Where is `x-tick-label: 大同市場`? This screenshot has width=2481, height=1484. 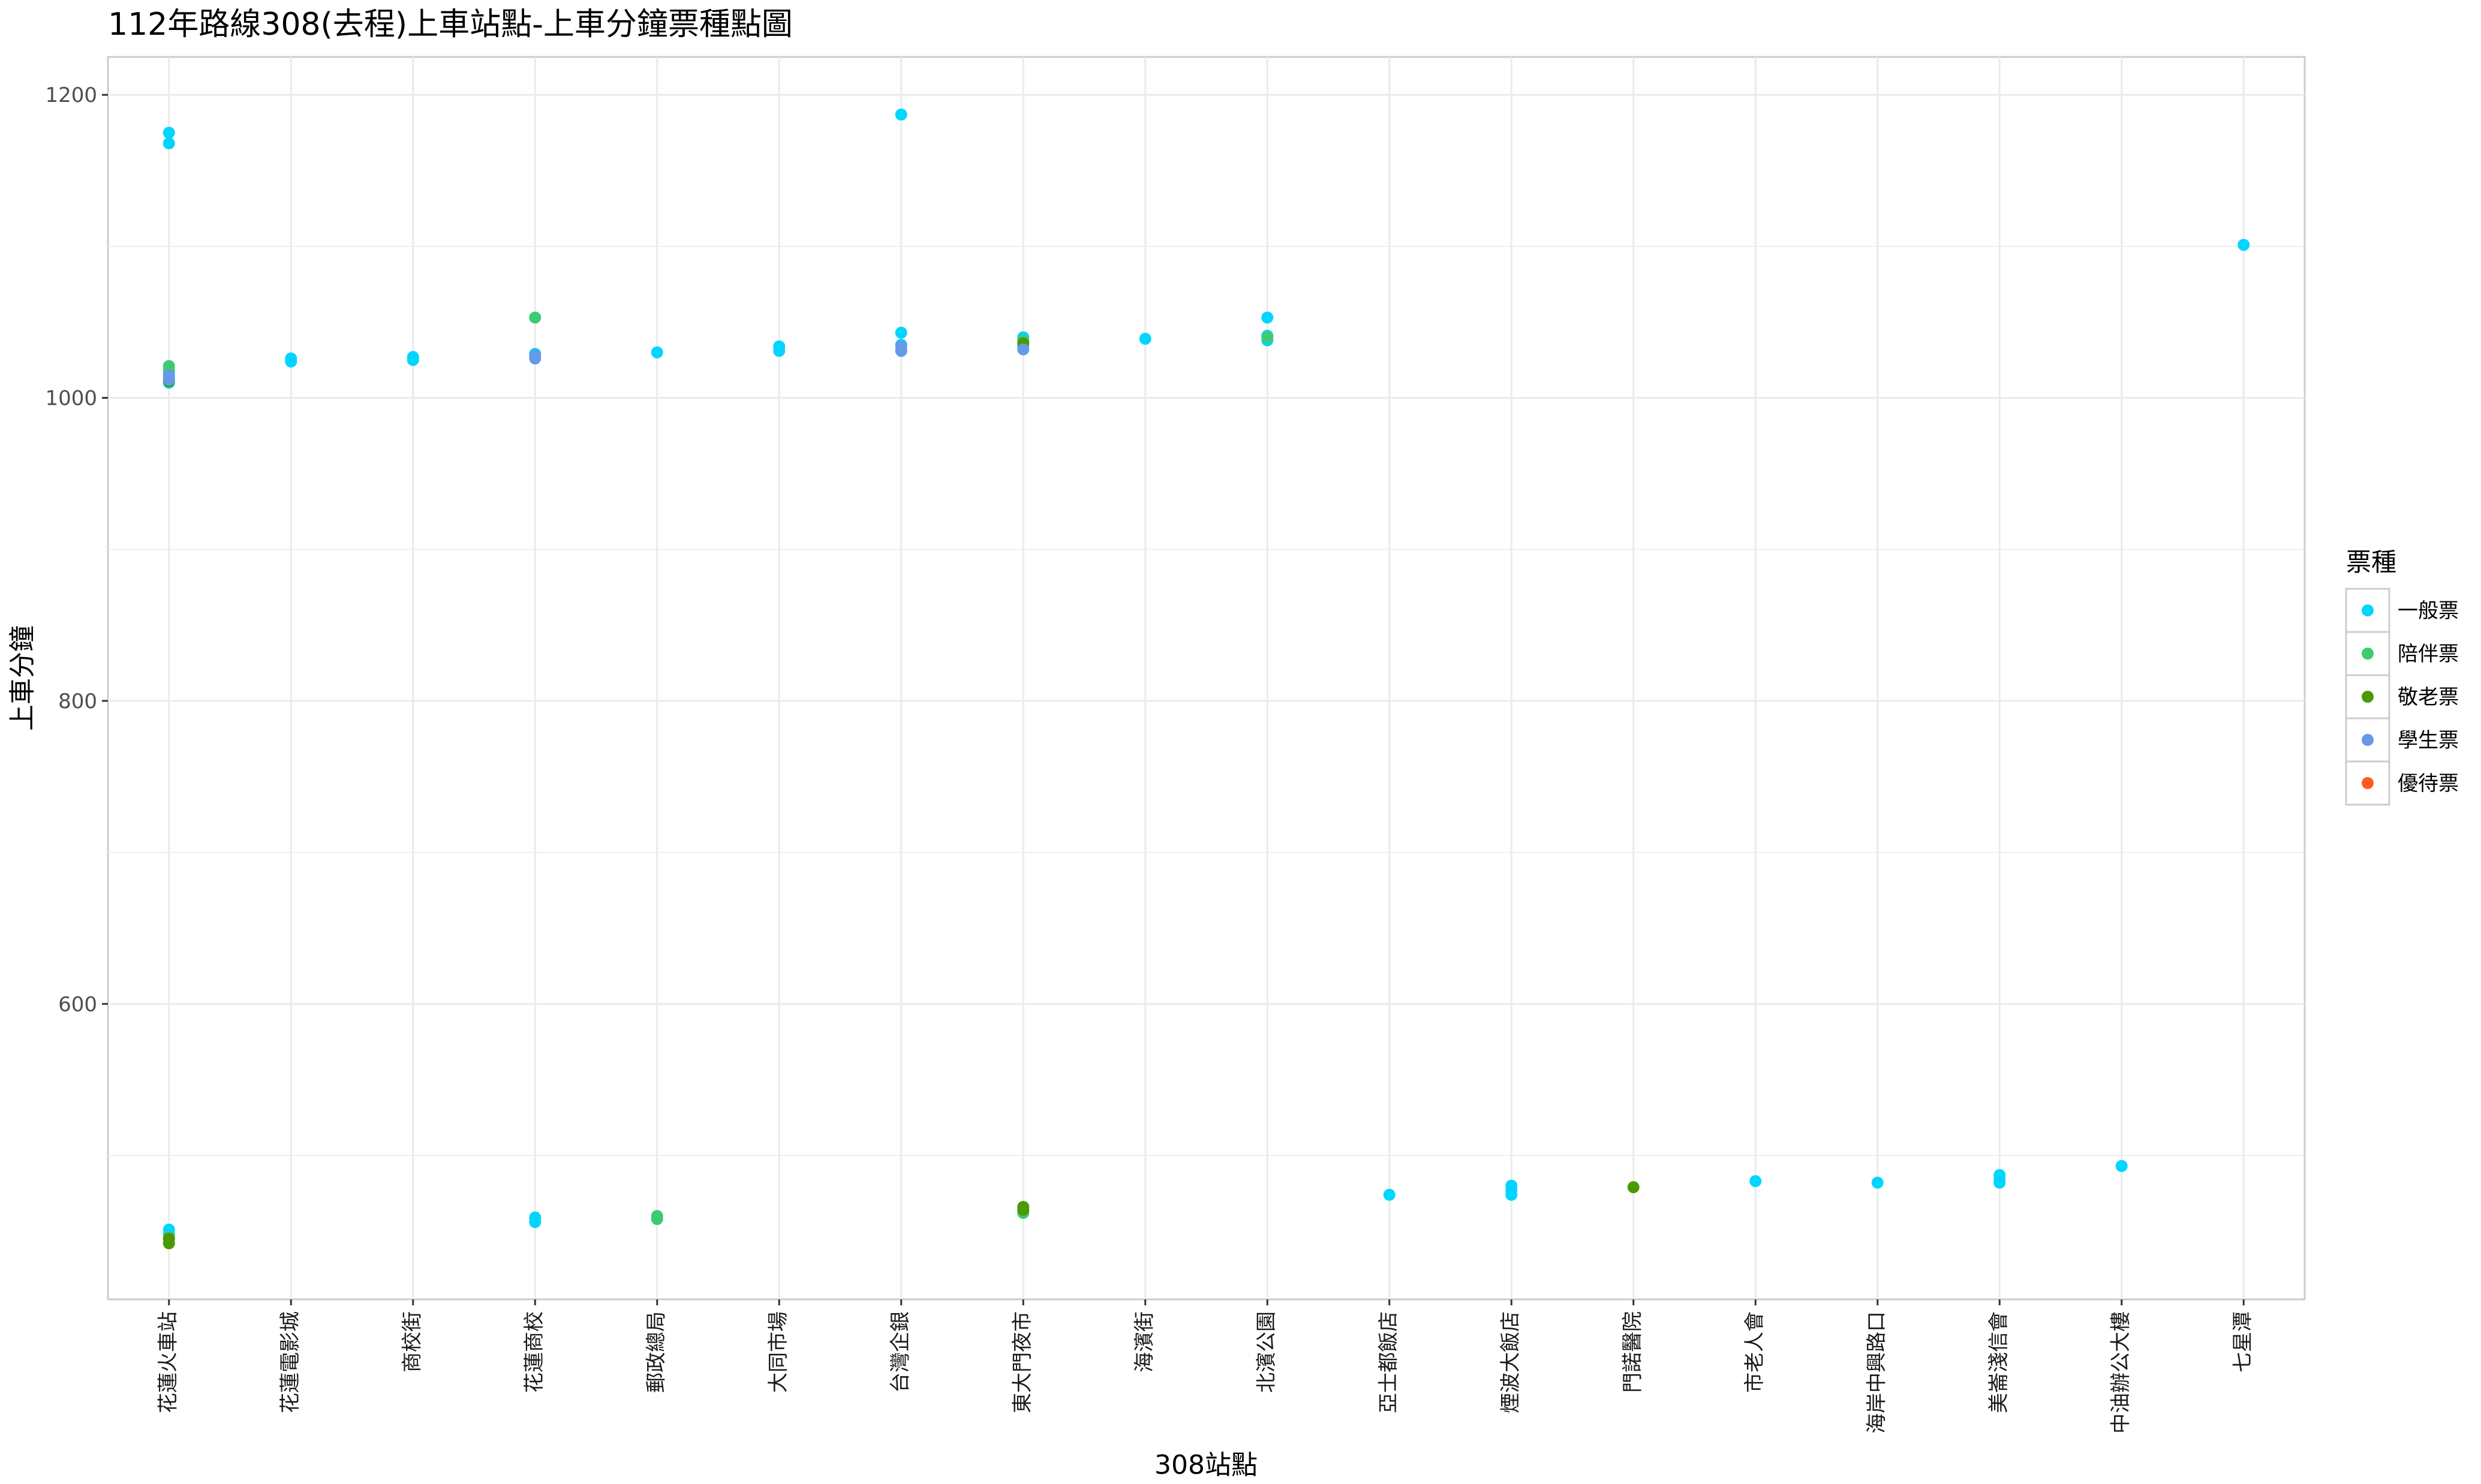 x-tick-label: 大同市場 is located at coordinates (778, 1352).